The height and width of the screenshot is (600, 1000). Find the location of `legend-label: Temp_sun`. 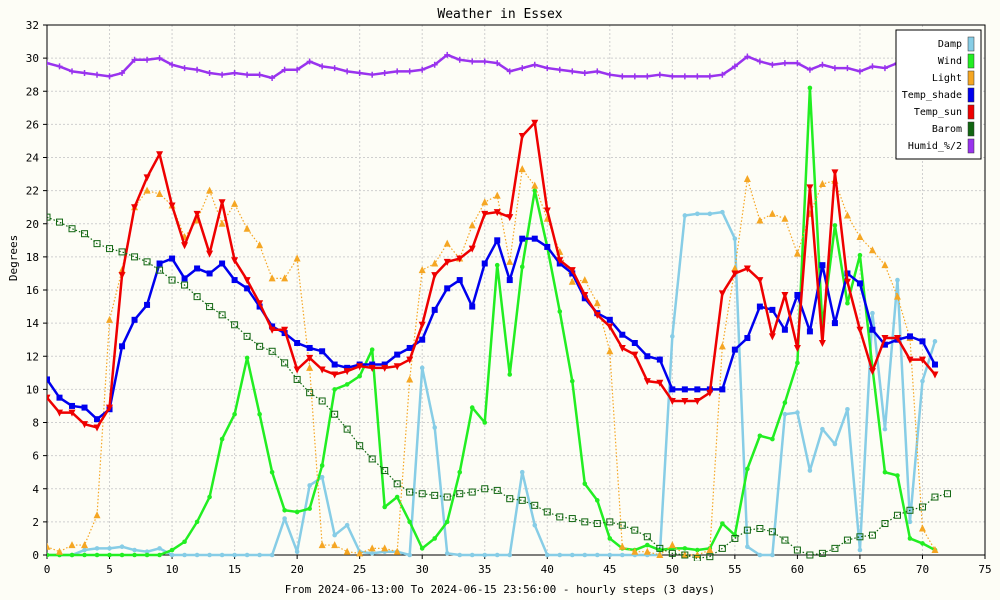

legend-label: Temp_sun is located at coordinates (938, 112).